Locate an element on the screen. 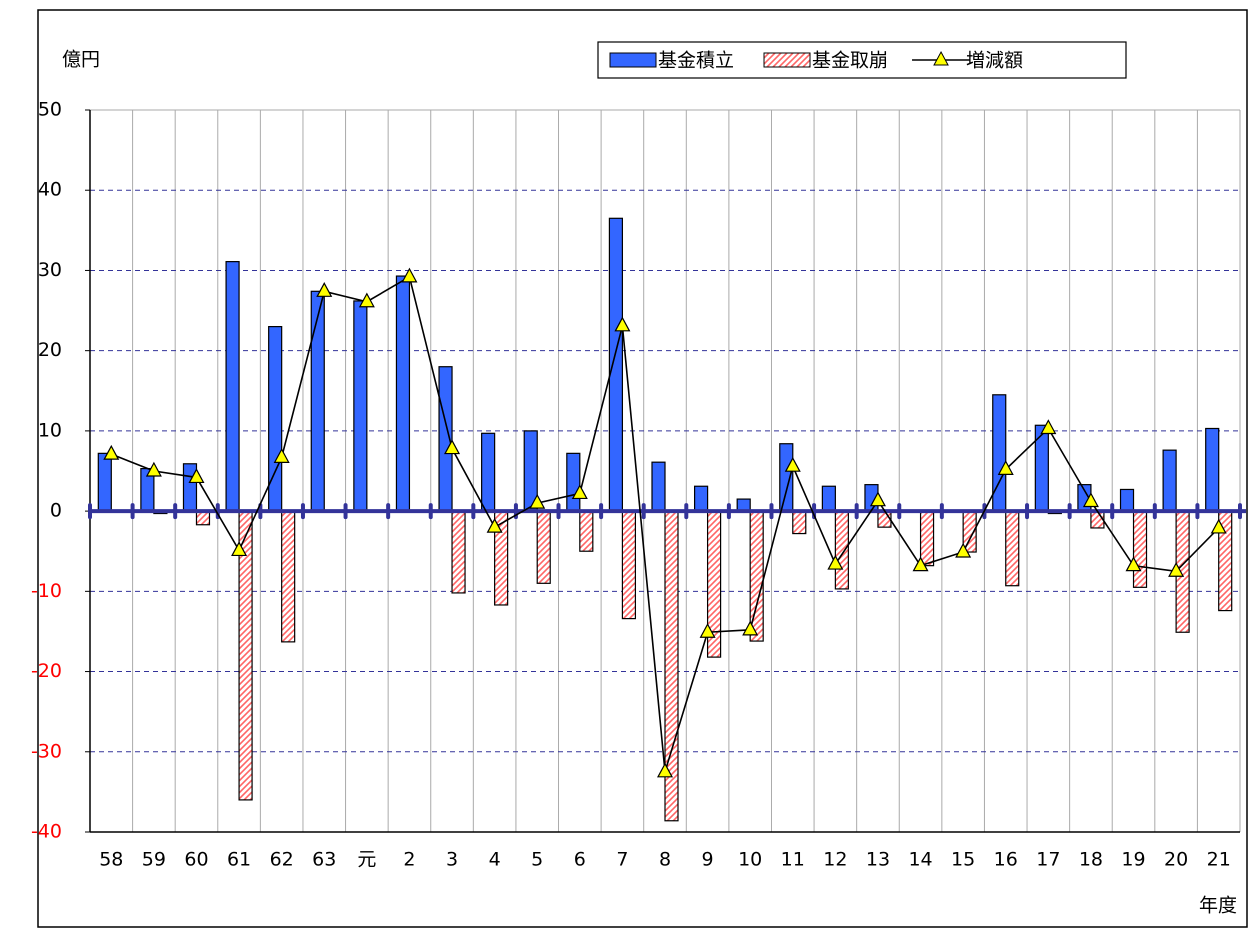  x-tick-label: 6 is located at coordinates (580, 860).